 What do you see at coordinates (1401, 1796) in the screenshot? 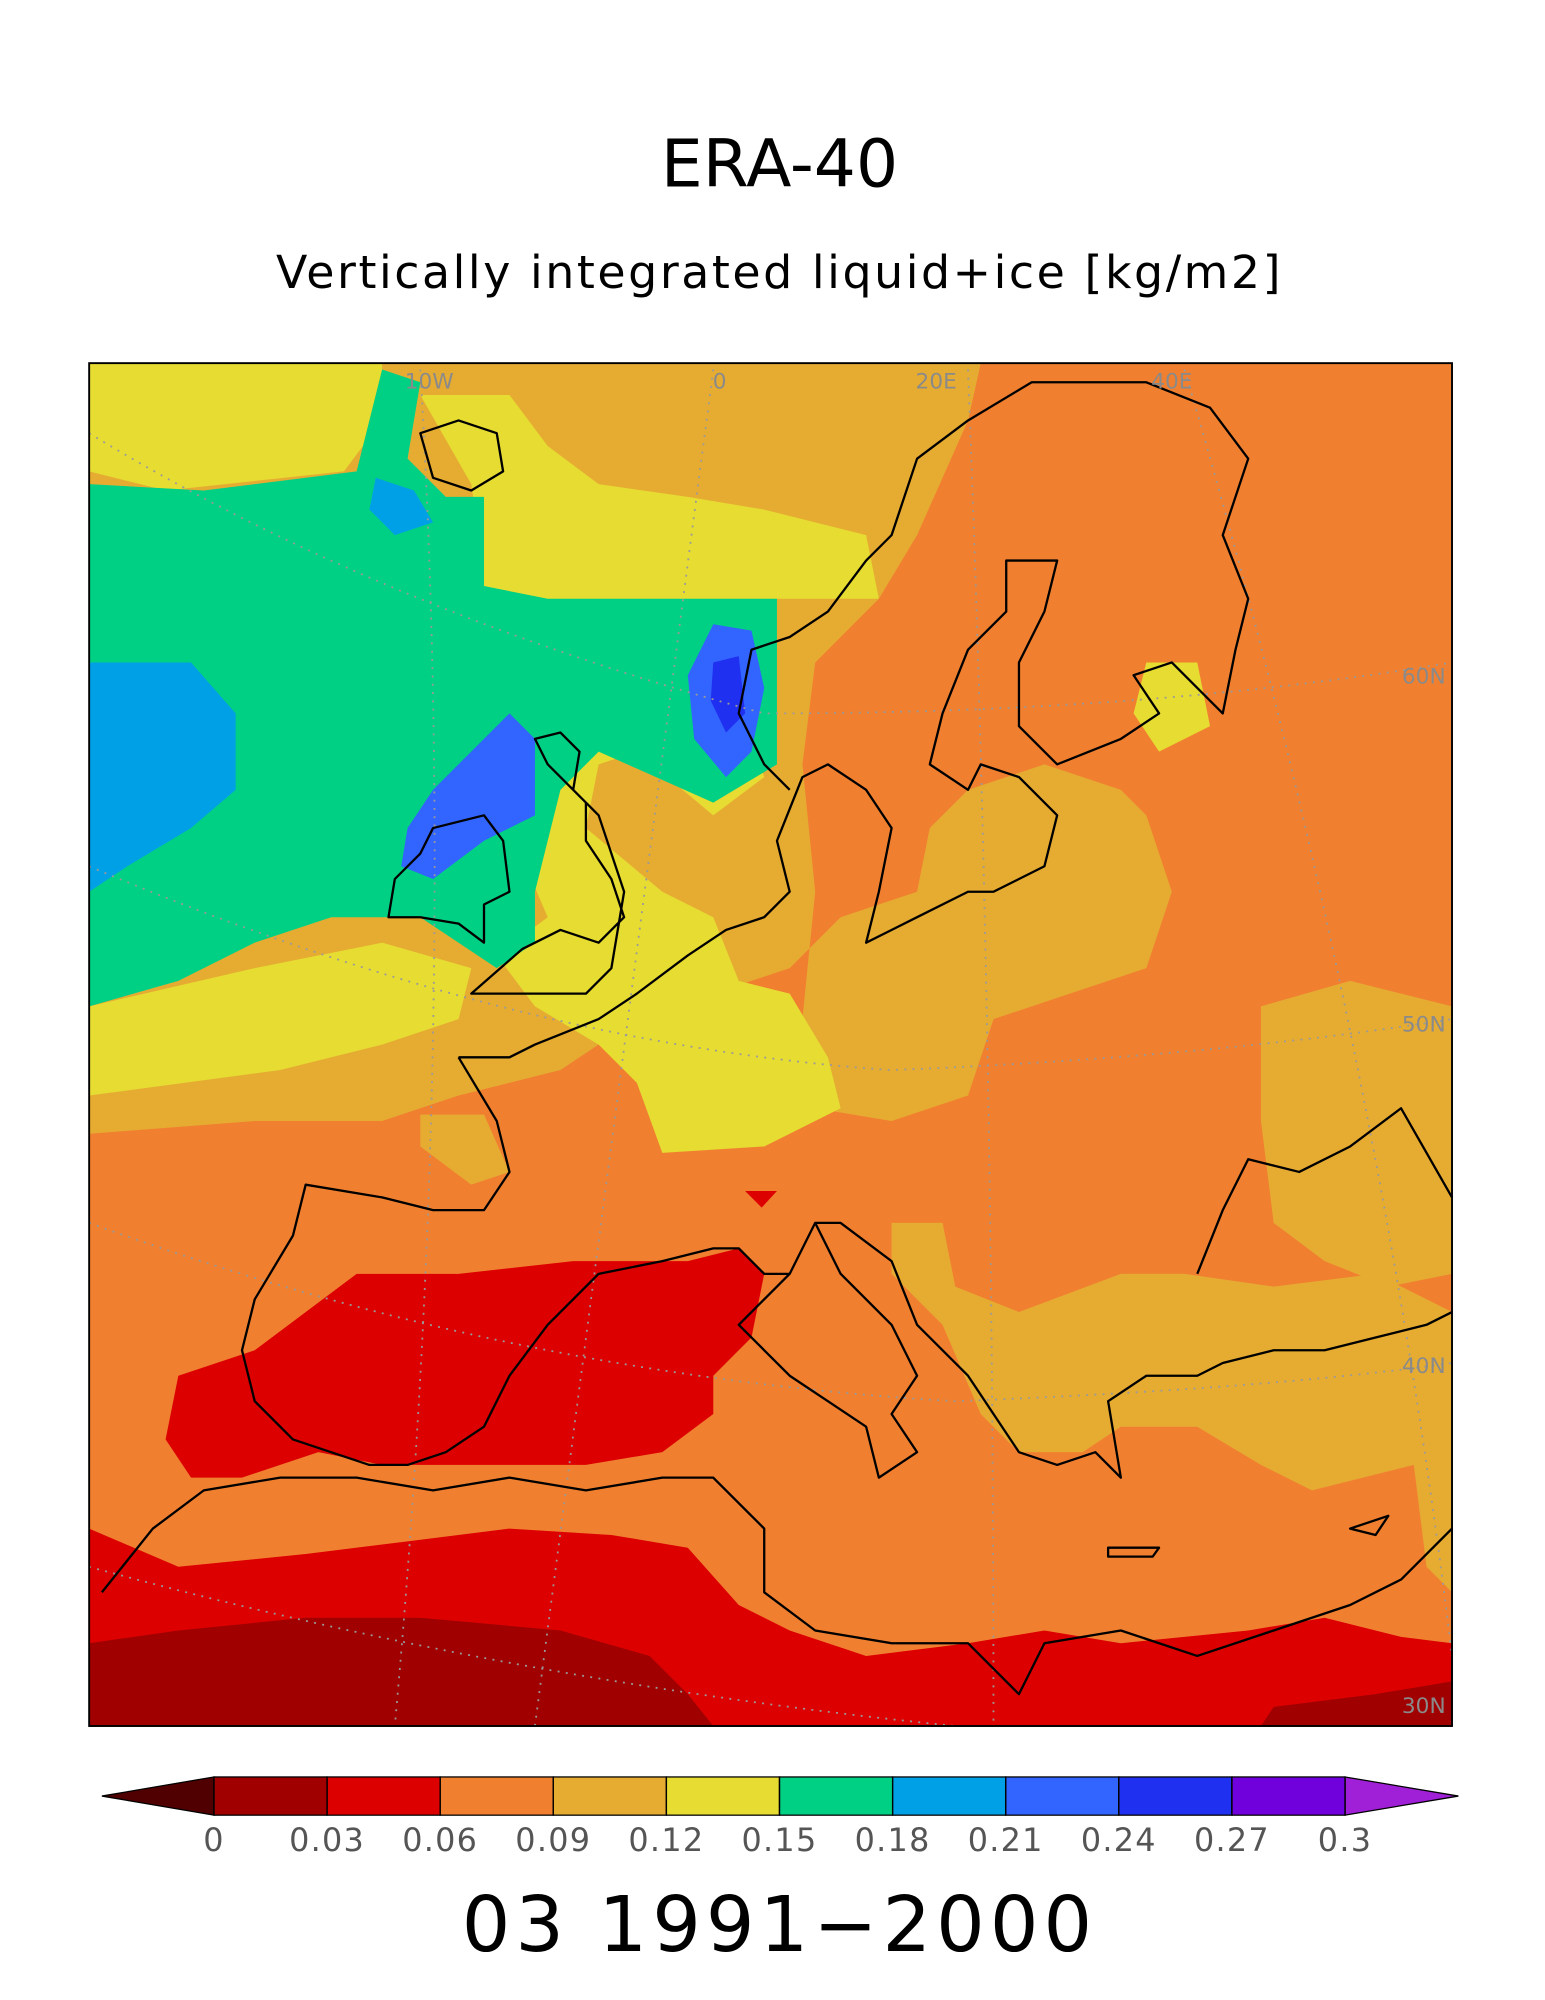
I see `over-triangle` at bounding box center [1401, 1796].